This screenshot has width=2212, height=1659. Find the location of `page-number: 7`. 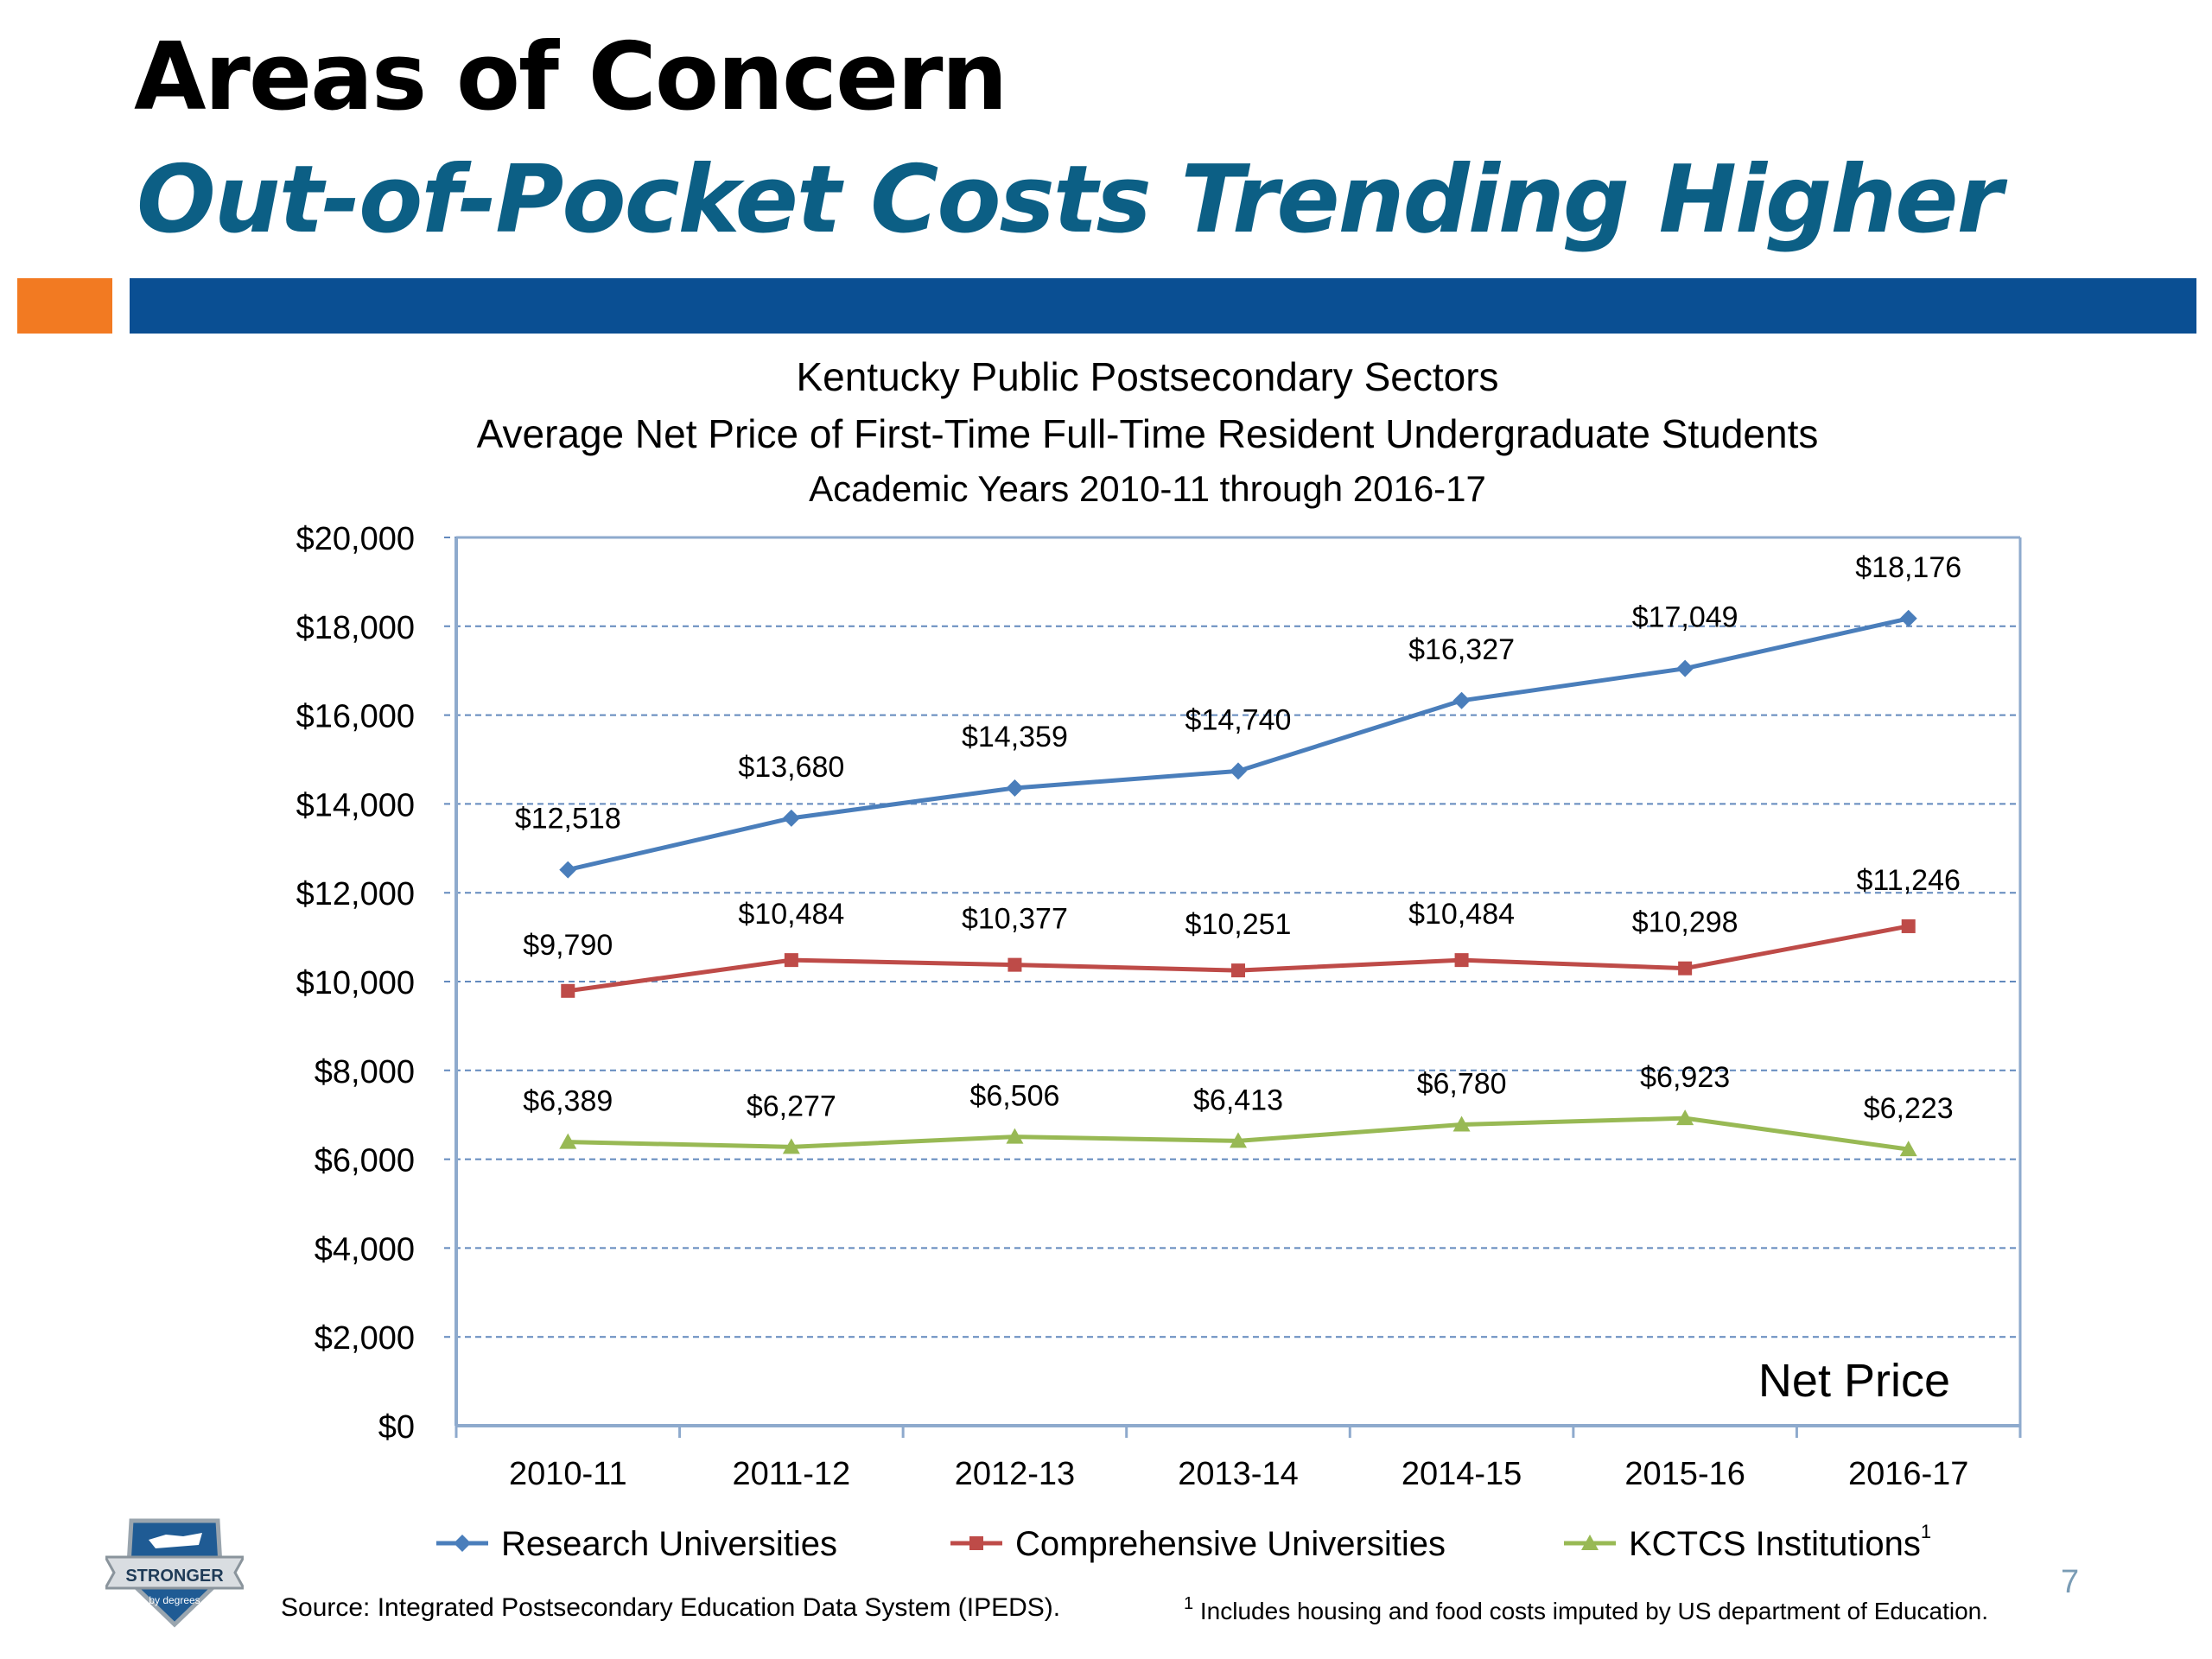

page-number: 7 is located at coordinates (2070, 1582).